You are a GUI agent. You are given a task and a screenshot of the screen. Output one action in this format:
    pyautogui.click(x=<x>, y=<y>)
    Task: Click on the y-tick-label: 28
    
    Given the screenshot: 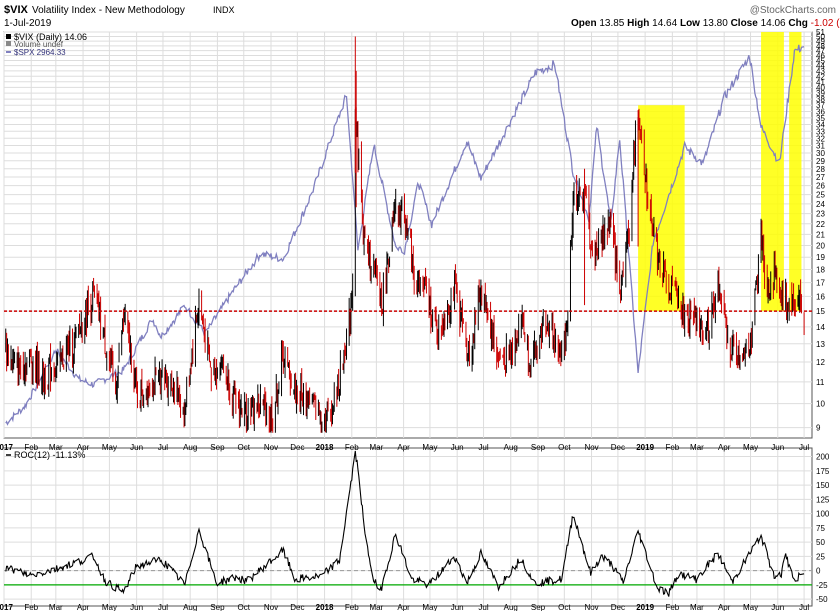 What is the action you would take?
    pyautogui.click(x=820, y=169)
    